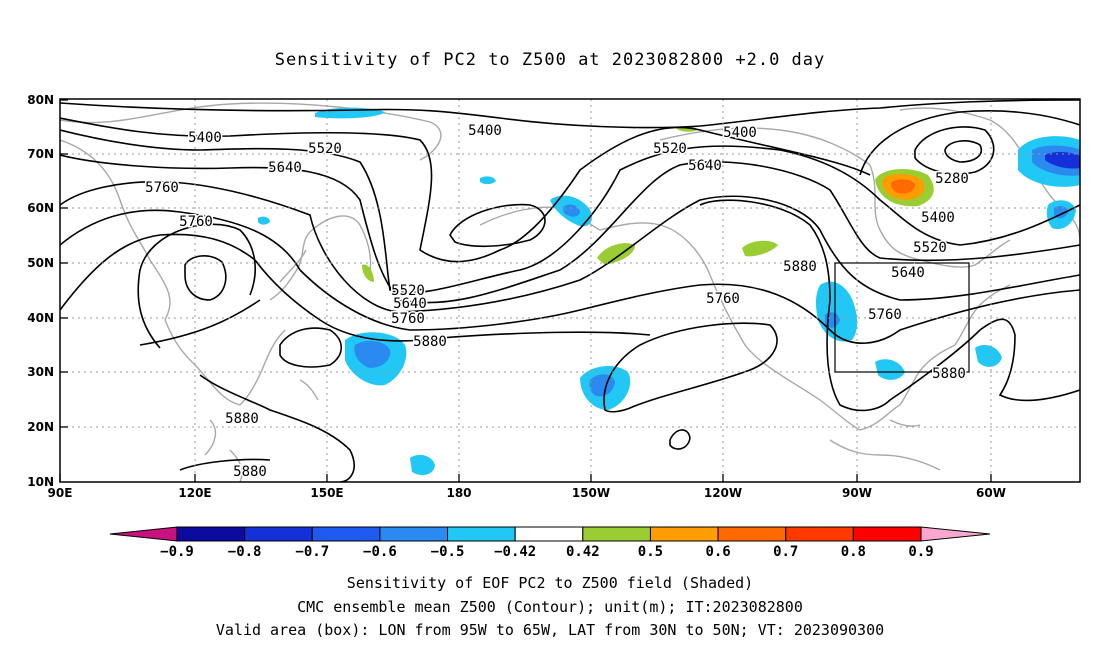 This screenshot has width=1100, height=650. What do you see at coordinates (955, 534) in the screenshot?
I see `colorbar-over-triangle` at bounding box center [955, 534].